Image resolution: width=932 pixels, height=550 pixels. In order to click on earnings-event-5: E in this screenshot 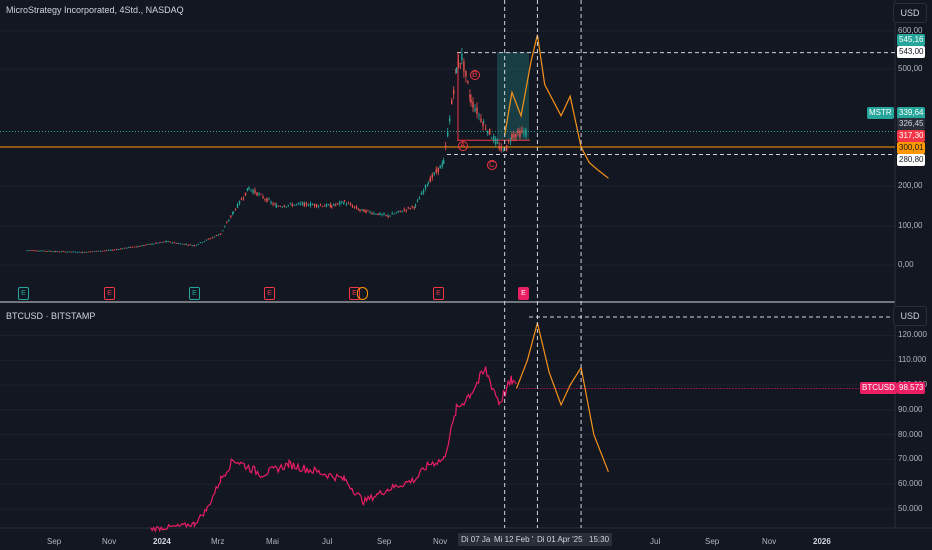, I will do `click(354, 293)`.